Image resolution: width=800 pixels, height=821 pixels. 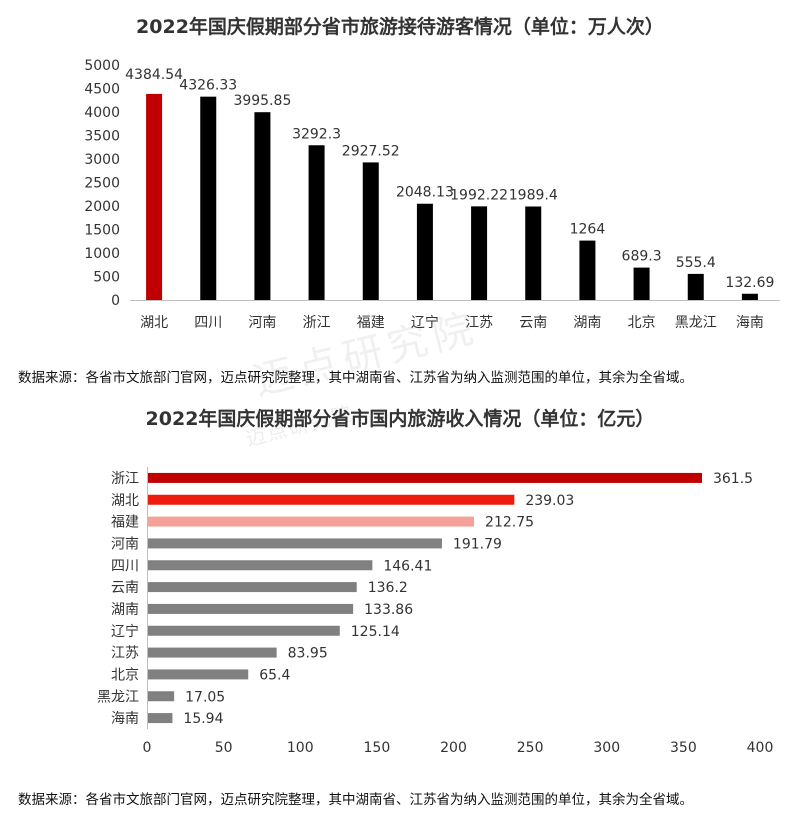 What do you see at coordinates (388, 588) in the screenshot?
I see `chart2-data-label: 136.2` at bounding box center [388, 588].